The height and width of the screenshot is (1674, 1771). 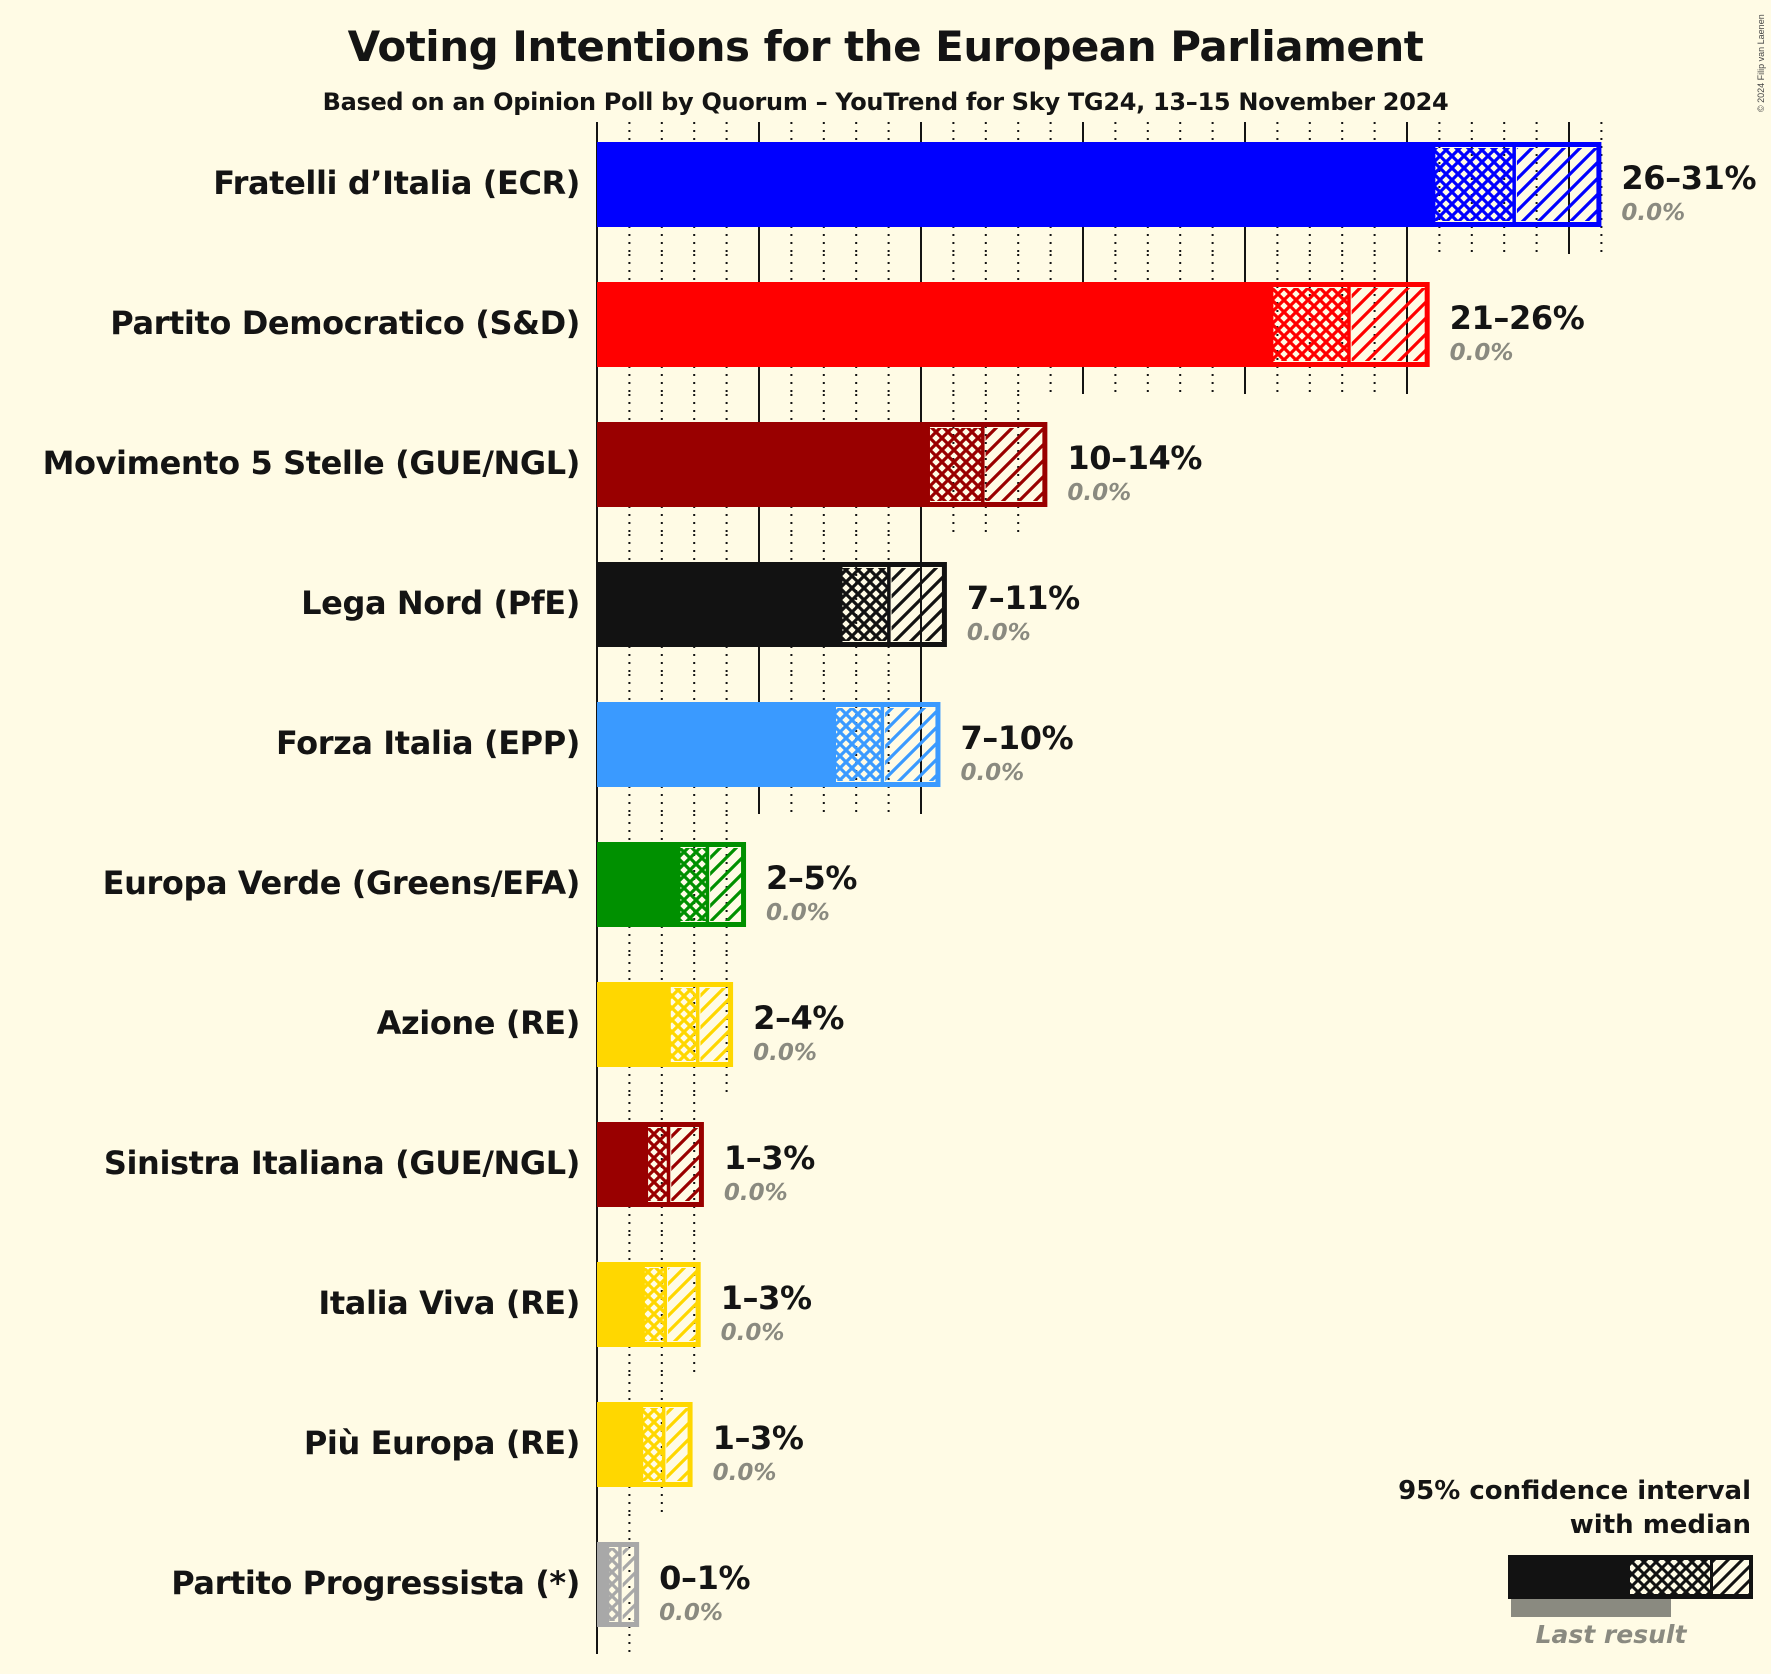 I want to click on legend-last-result: Last result, so click(x=1611, y=1634).